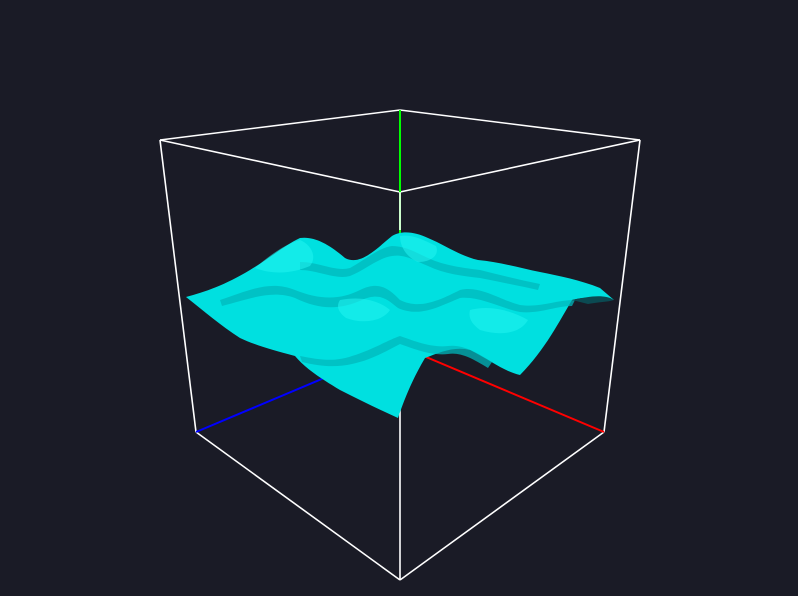  Describe the element at coordinates (593, 300) in the screenshot. I see `surface-edge-shadow` at that location.